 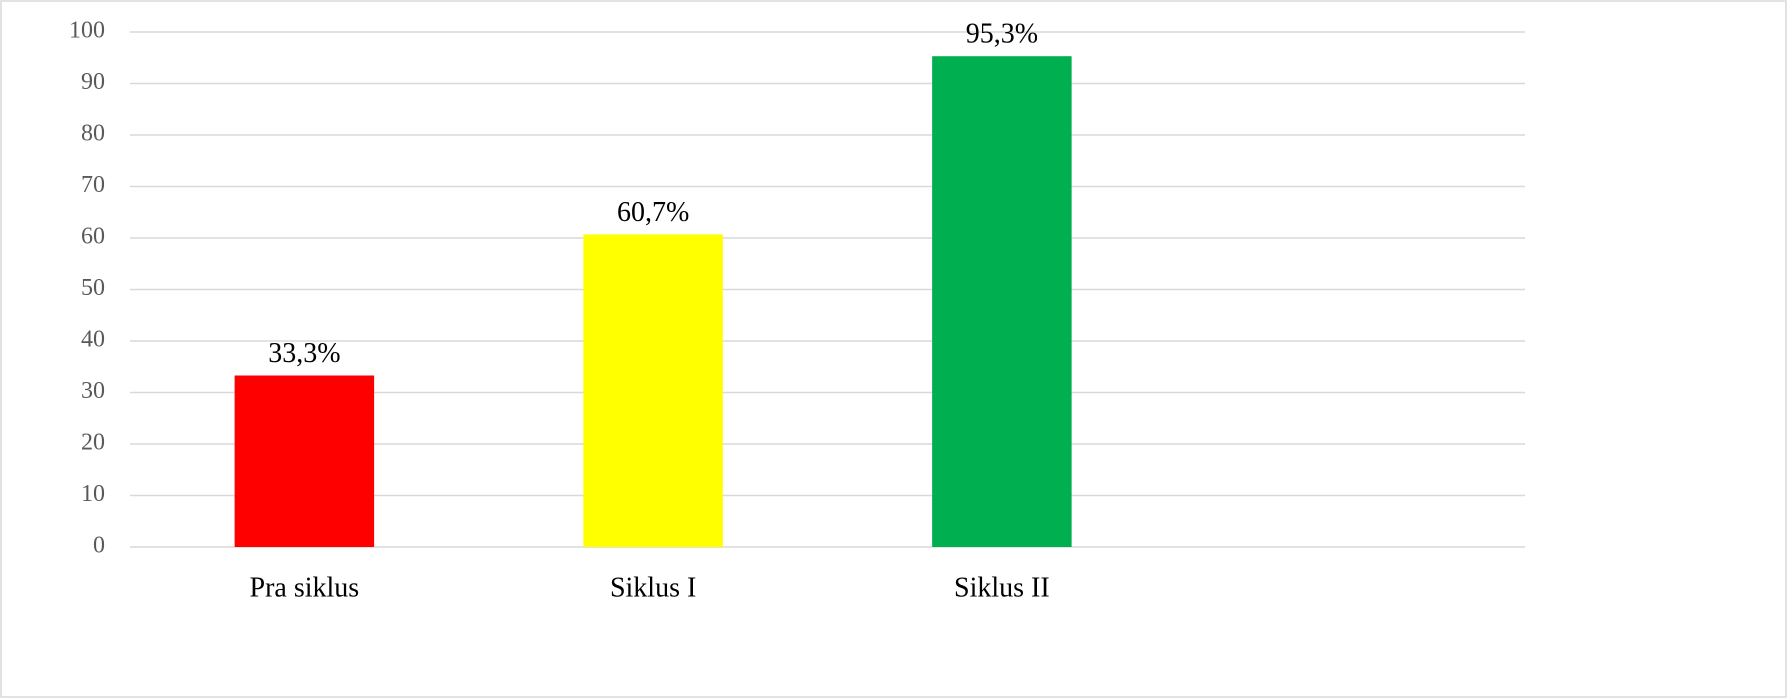 I want to click on y-tick-label: 0, so click(x=99, y=546).